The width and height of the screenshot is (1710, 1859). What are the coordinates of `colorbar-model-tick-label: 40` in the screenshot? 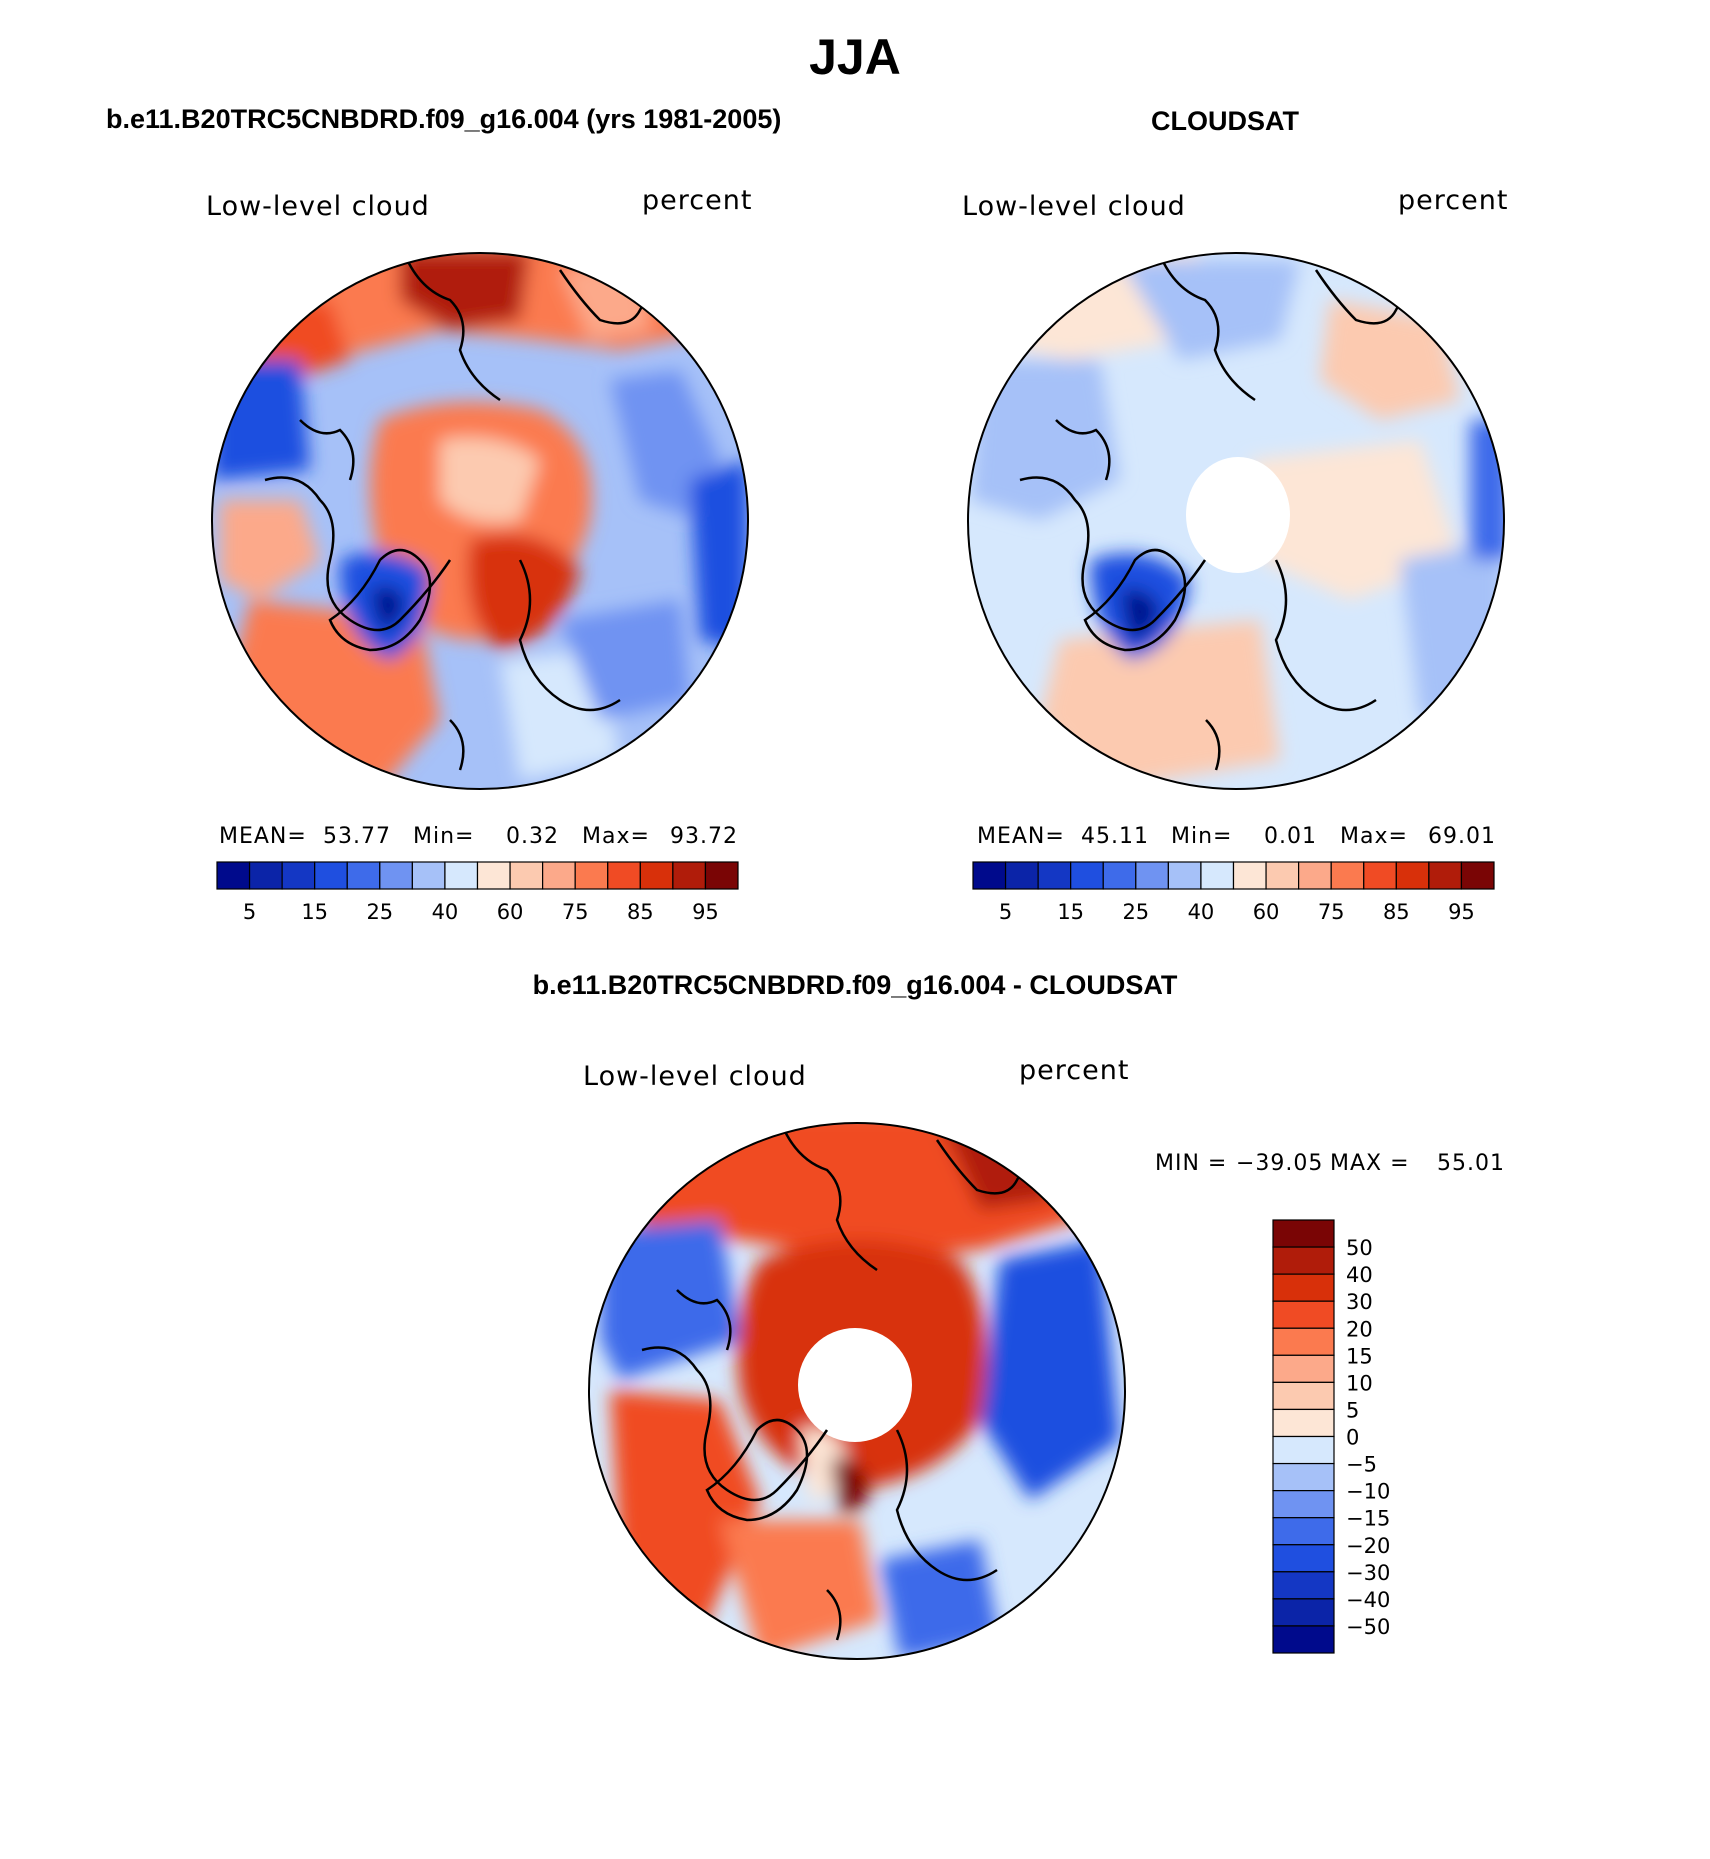 It's located at (445, 912).